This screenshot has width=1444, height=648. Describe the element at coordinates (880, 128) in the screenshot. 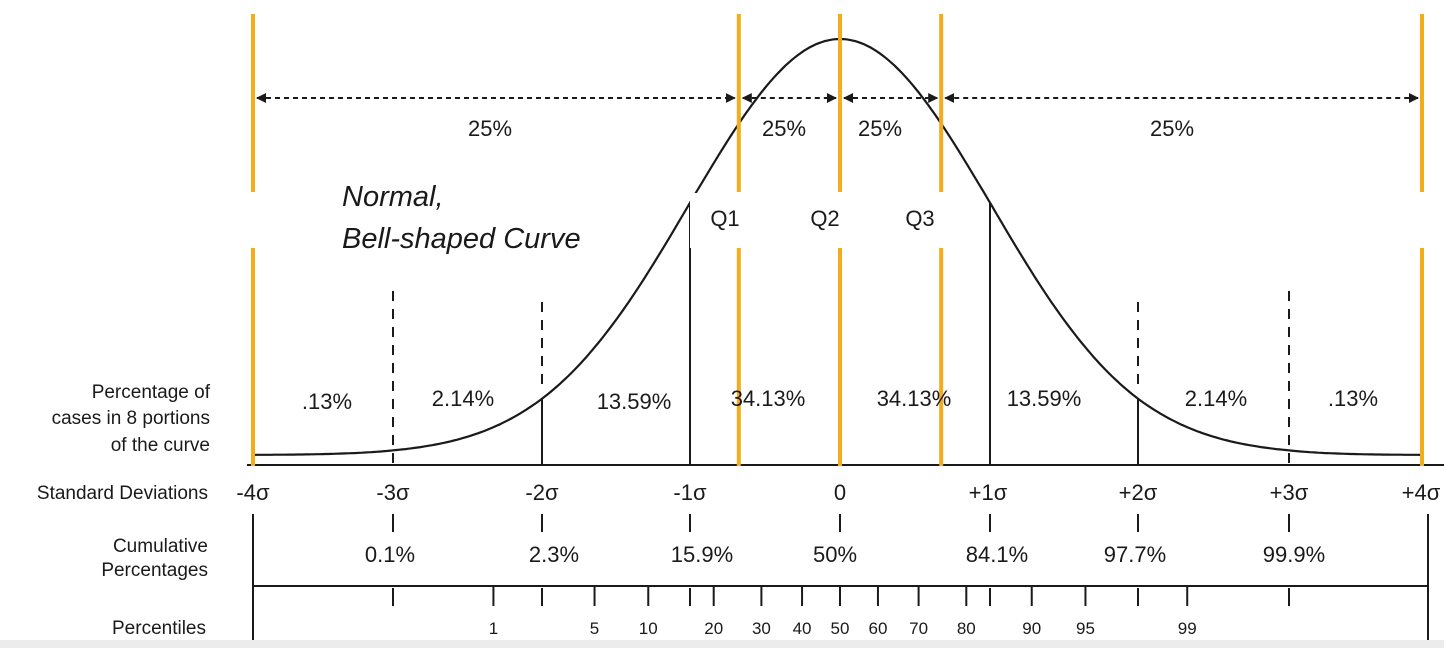

I see `quartile-percent-label-3: 25%` at that location.